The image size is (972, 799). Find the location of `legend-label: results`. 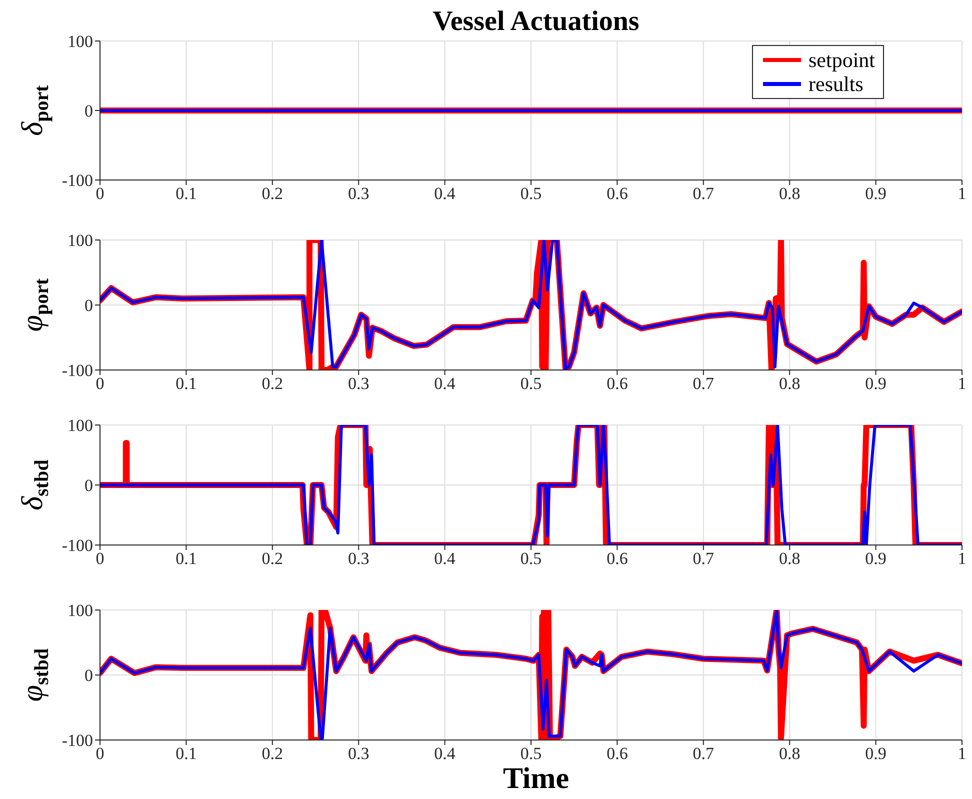

legend-label: results is located at coordinates (836, 84).